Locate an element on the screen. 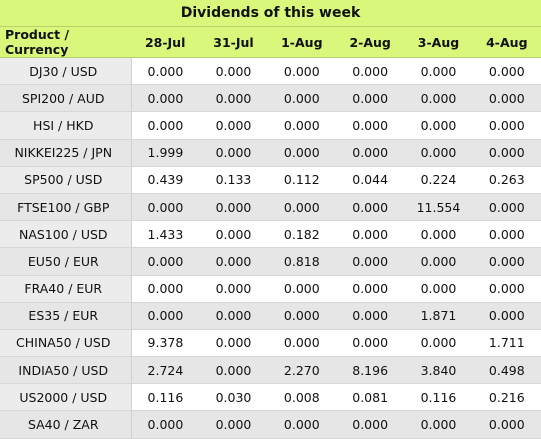 The height and width of the screenshot is (439, 541). product-label: INDIA50 / USD is located at coordinates (66, 370).